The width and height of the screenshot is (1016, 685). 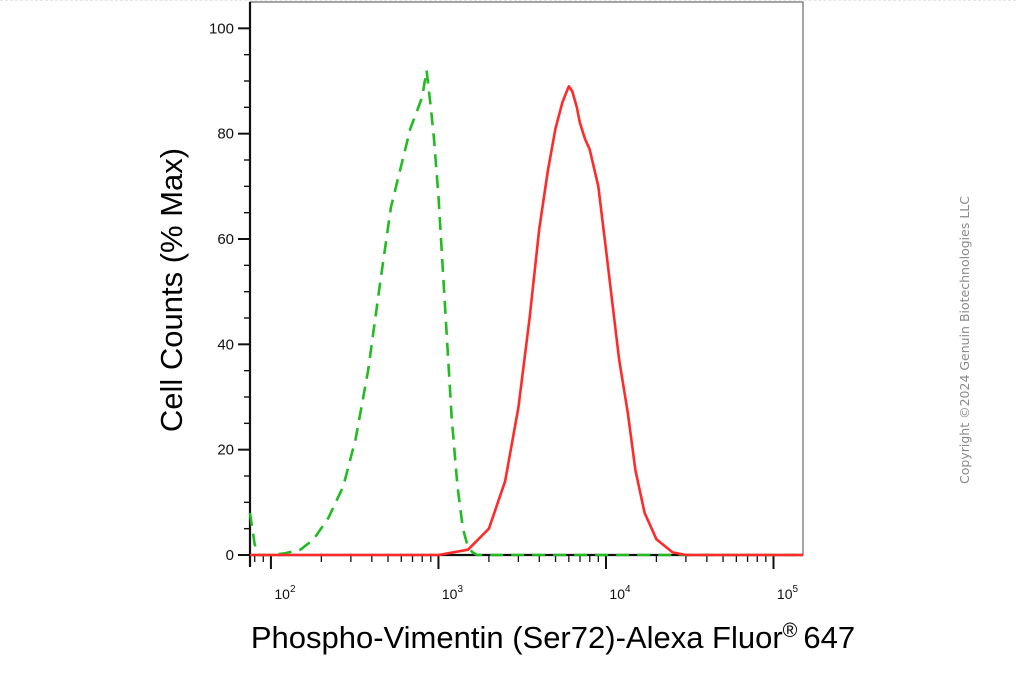 I want to click on x-tick-label: 10³, so click(x=453, y=593).